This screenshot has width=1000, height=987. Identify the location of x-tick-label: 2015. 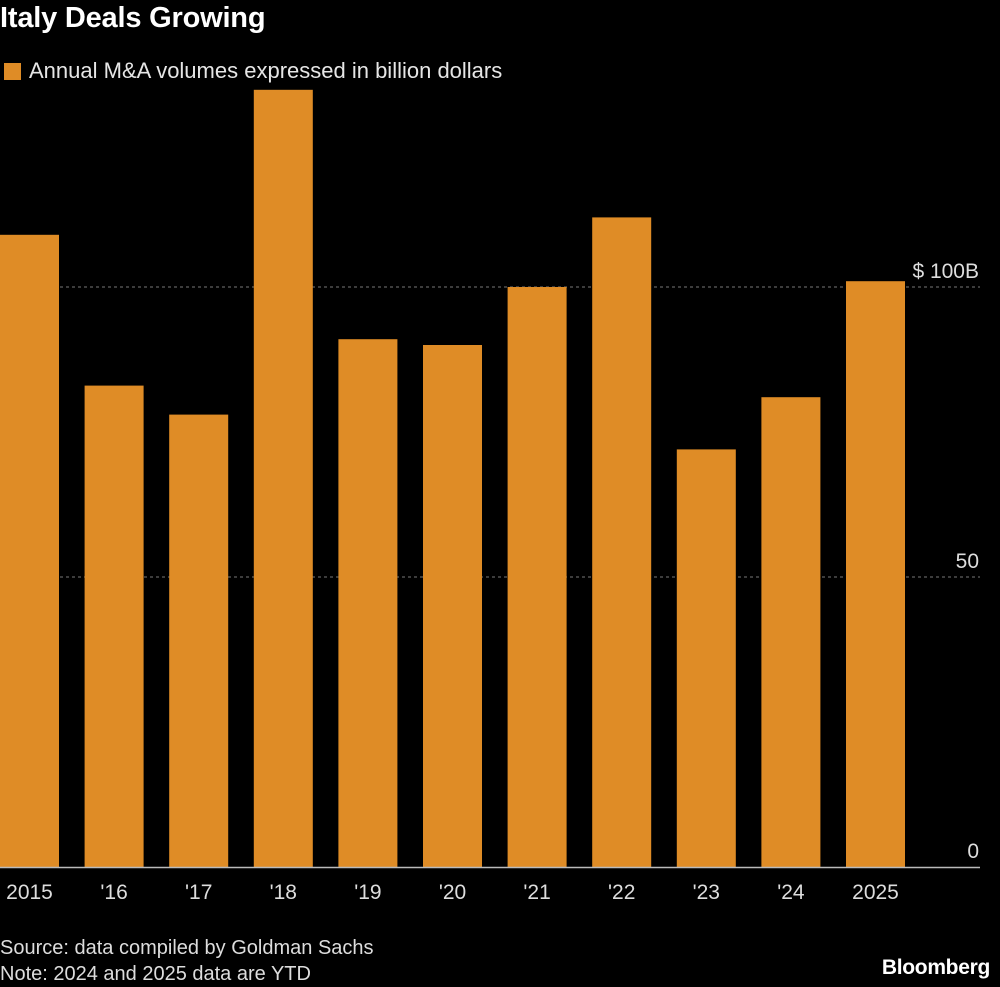
(29, 892).